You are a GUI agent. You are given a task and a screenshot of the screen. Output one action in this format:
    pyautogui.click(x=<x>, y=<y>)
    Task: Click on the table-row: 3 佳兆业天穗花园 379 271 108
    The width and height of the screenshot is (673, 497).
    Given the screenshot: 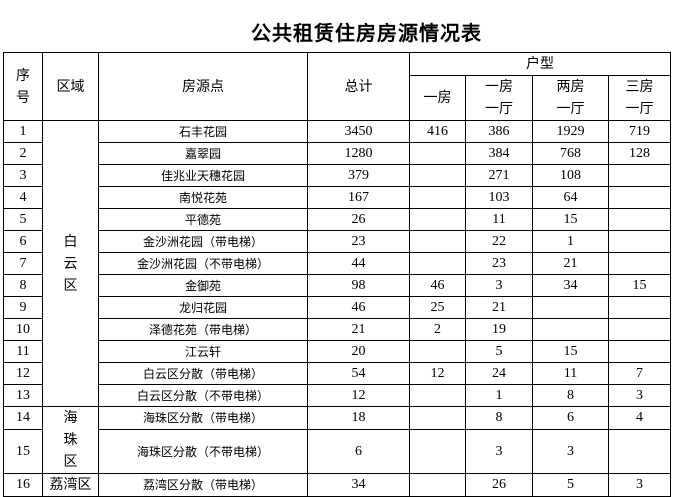 What is the action you would take?
    pyautogui.click(x=337, y=175)
    